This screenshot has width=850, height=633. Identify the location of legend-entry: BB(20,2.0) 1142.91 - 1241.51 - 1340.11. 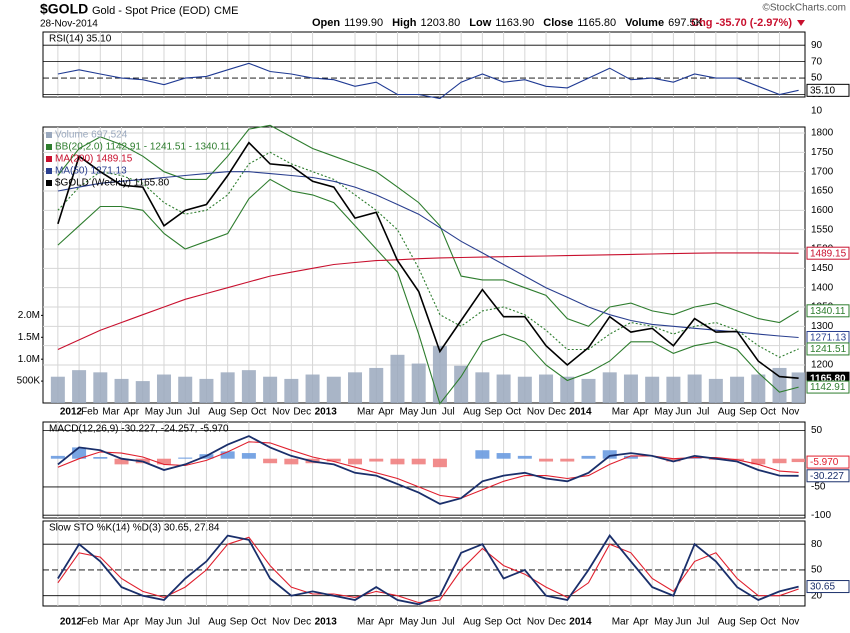
(143, 147).